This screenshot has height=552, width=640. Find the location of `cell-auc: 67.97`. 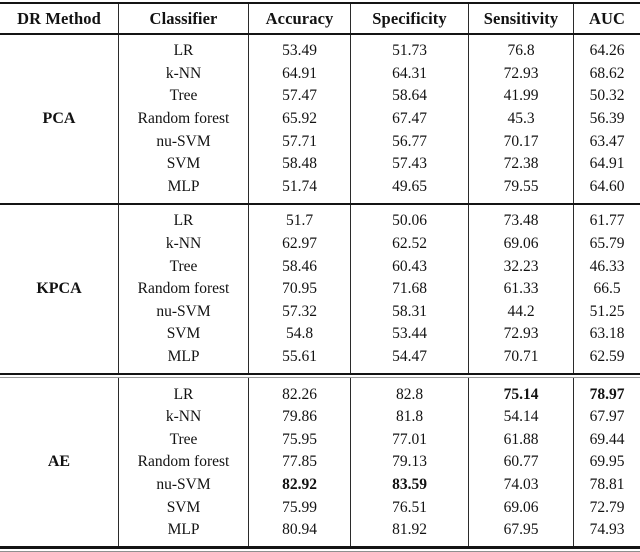

cell-auc: 67.97 is located at coordinates (606, 417).